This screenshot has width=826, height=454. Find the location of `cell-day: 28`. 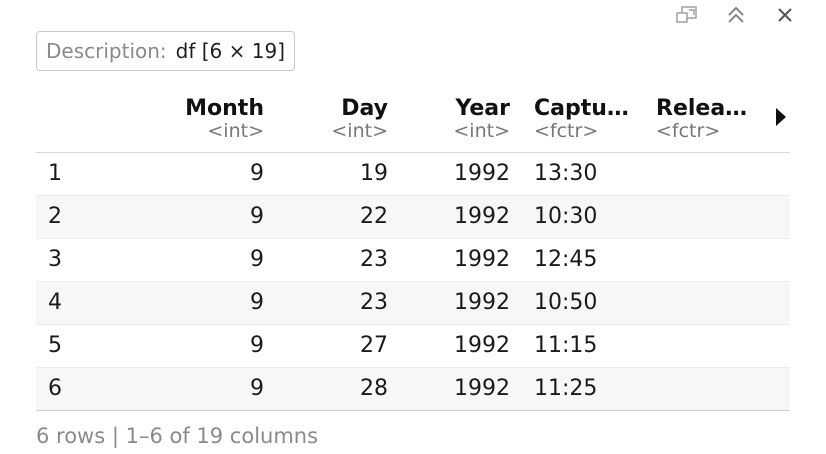

cell-day: 28 is located at coordinates (374, 388).